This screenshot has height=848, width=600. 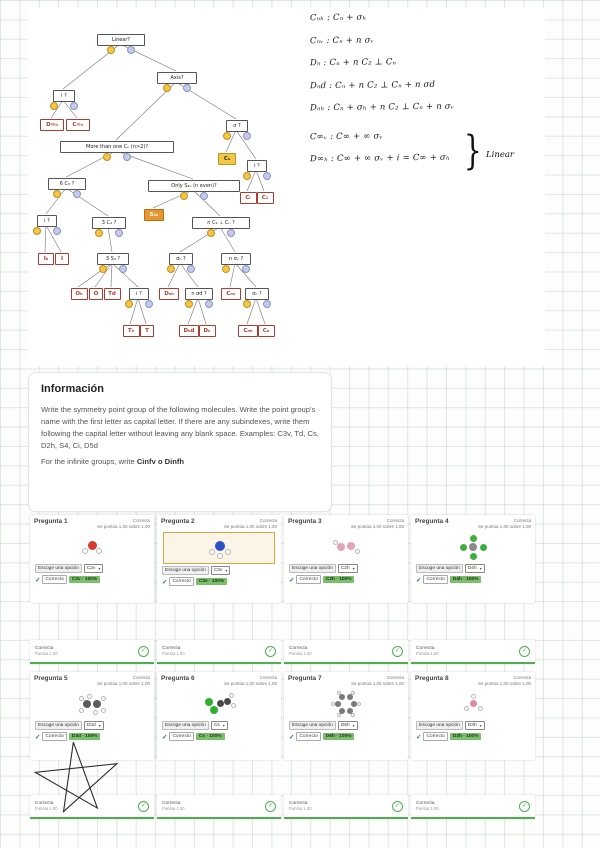 I want to click on flow-node-cnh: Cₙₕ, so click(x=248, y=331).